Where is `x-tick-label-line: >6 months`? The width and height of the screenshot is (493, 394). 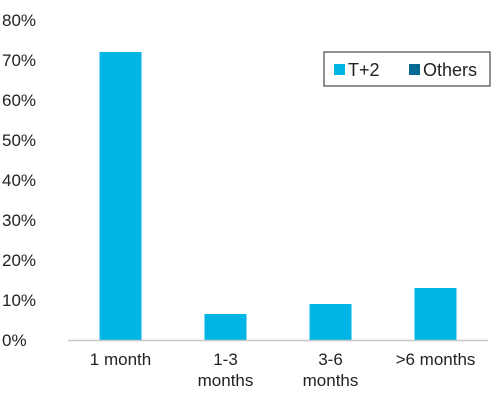
x-tick-label-line: >6 months is located at coordinates (436, 359).